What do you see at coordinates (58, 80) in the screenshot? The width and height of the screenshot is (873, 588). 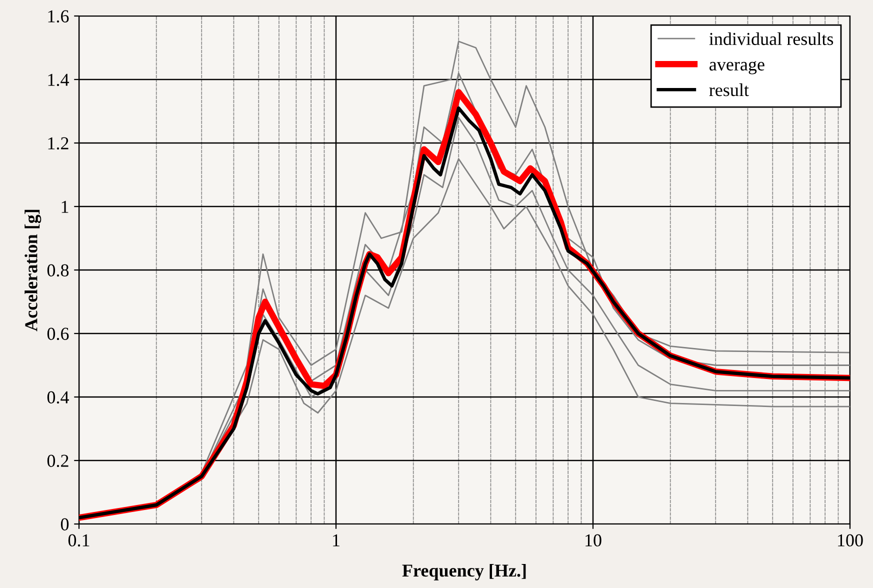 I see `y-tick-label: 1.4` at bounding box center [58, 80].